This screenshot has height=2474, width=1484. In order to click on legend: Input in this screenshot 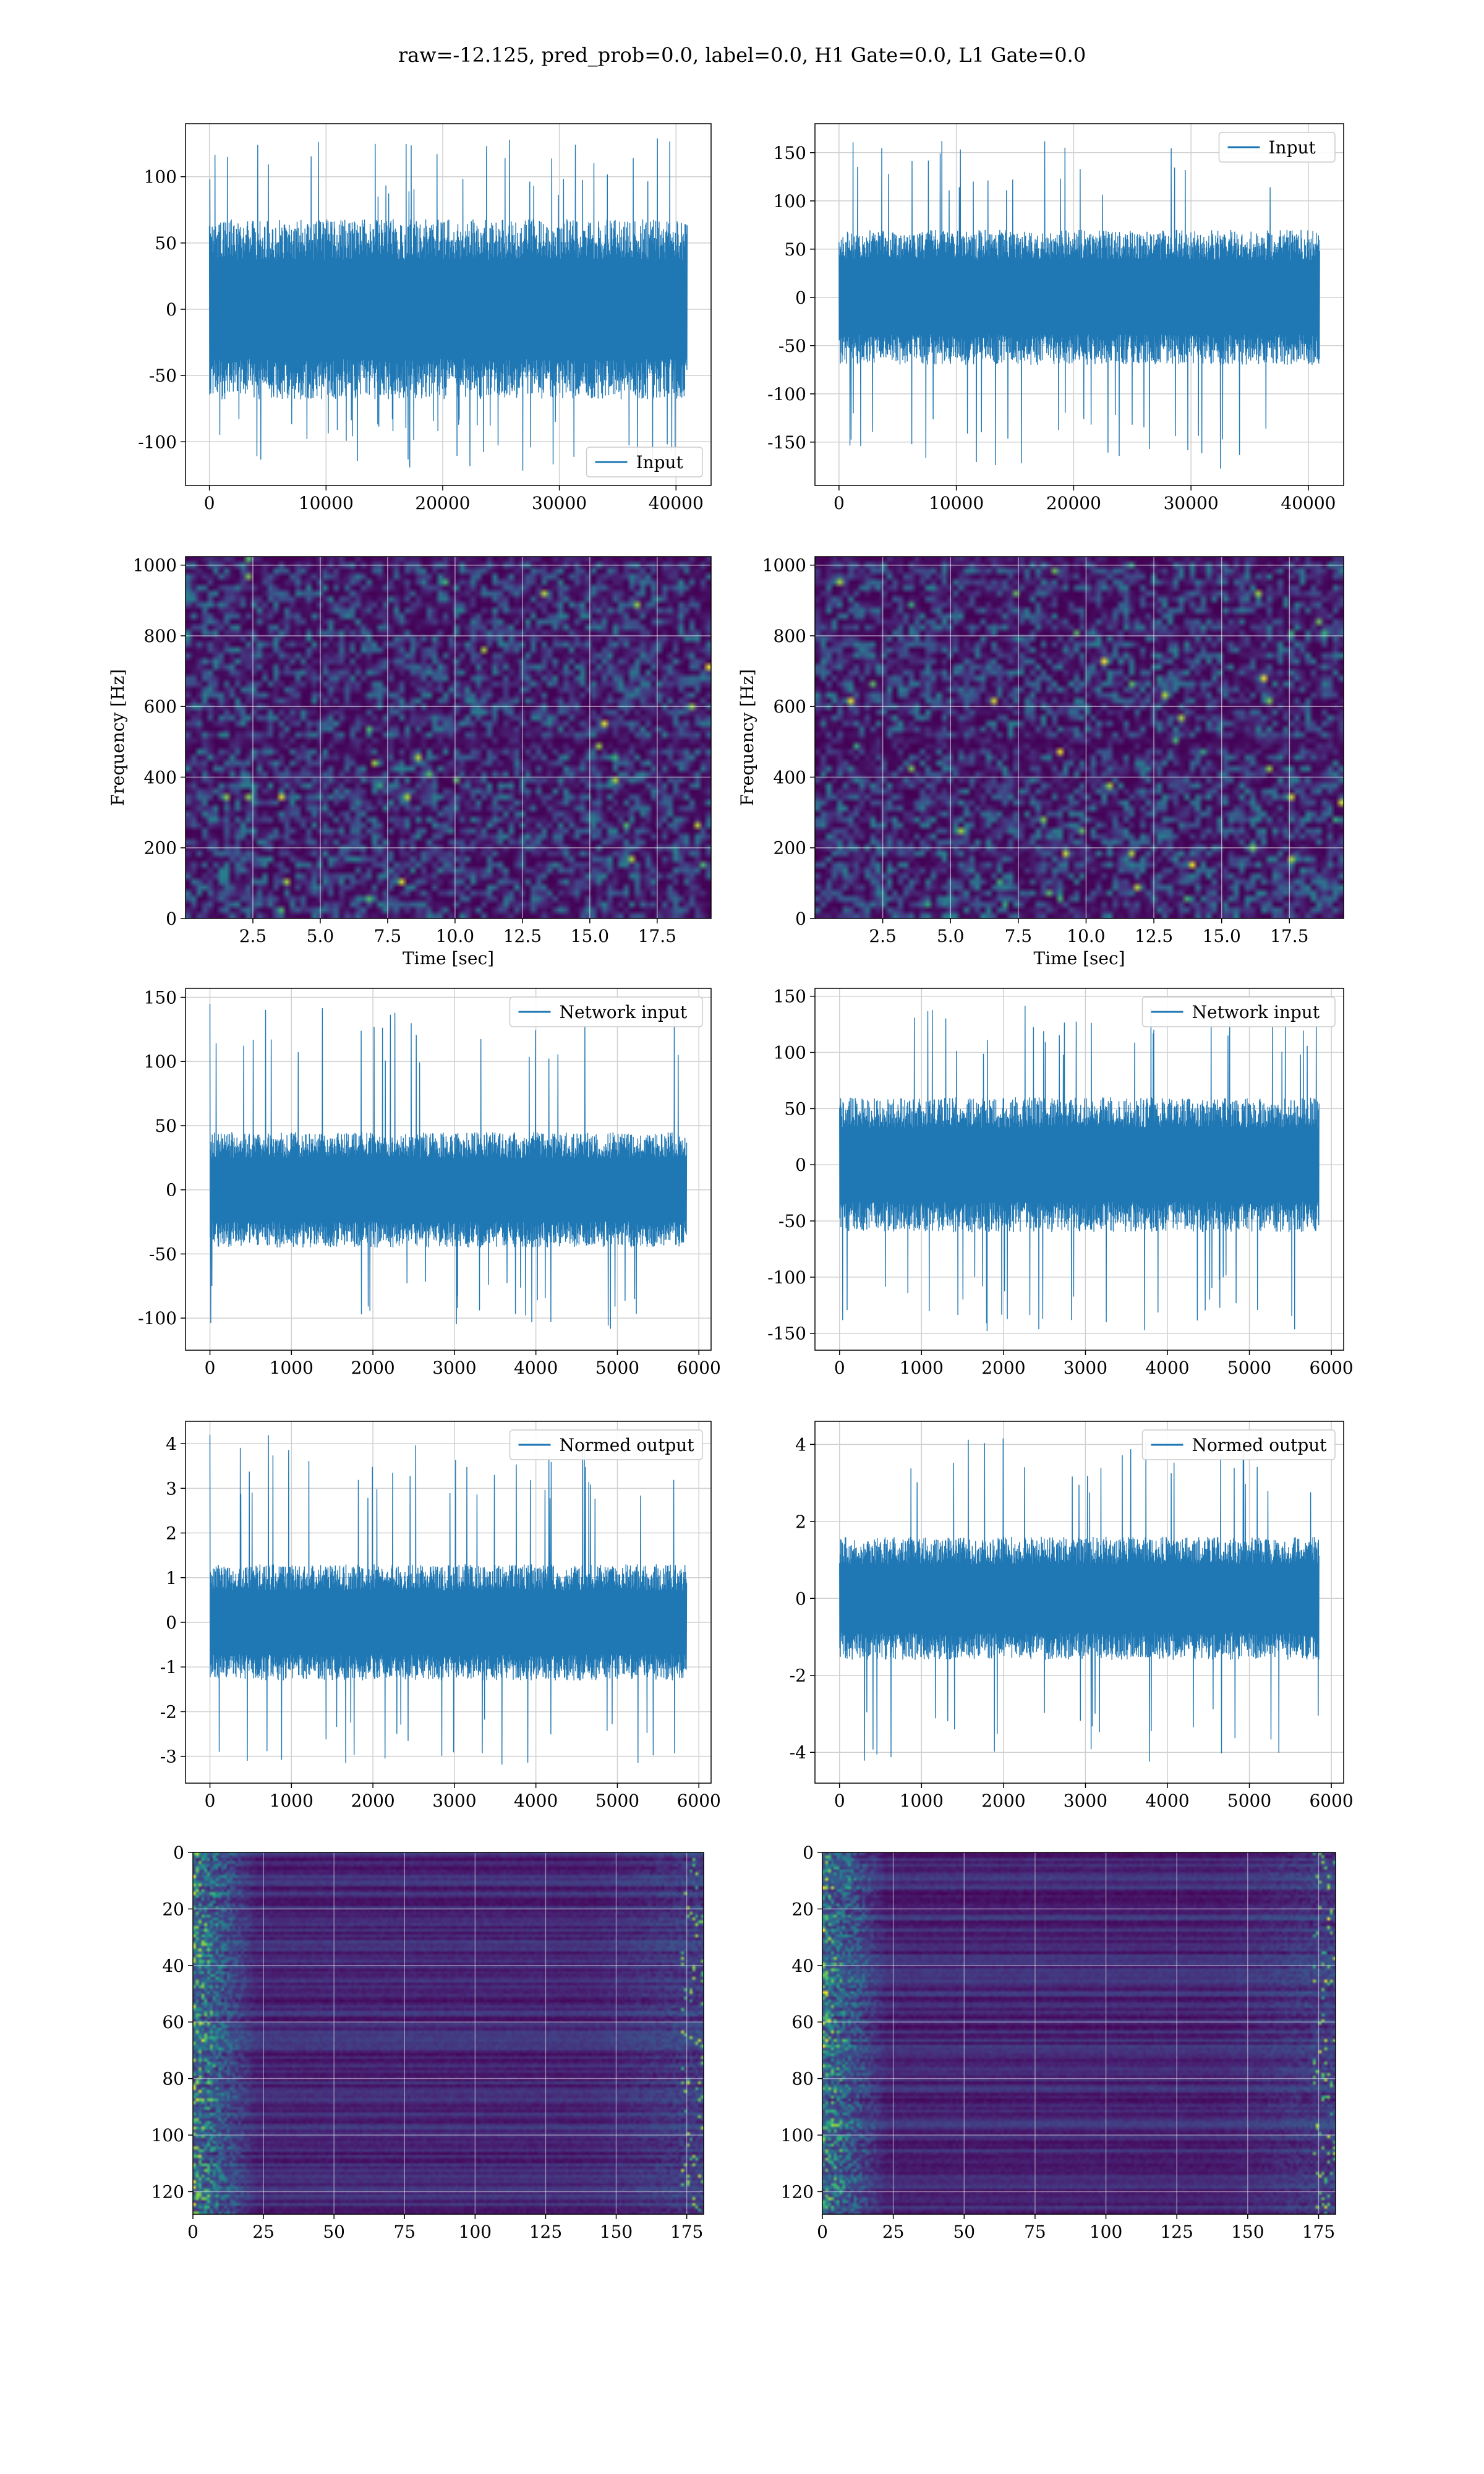, I will do `click(1277, 147)`.